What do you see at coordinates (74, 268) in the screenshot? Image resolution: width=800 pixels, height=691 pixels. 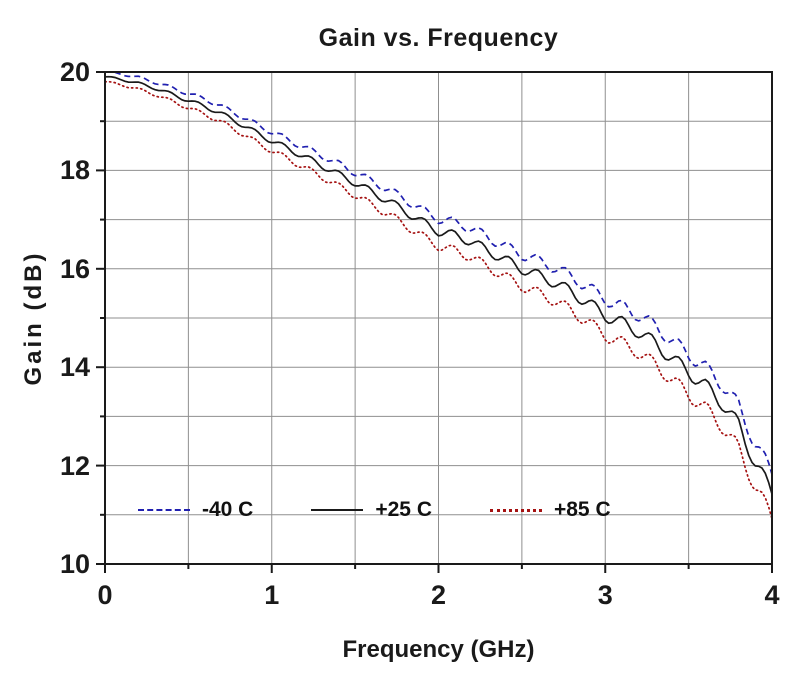 I see `y-tick-label: 16` at bounding box center [74, 268].